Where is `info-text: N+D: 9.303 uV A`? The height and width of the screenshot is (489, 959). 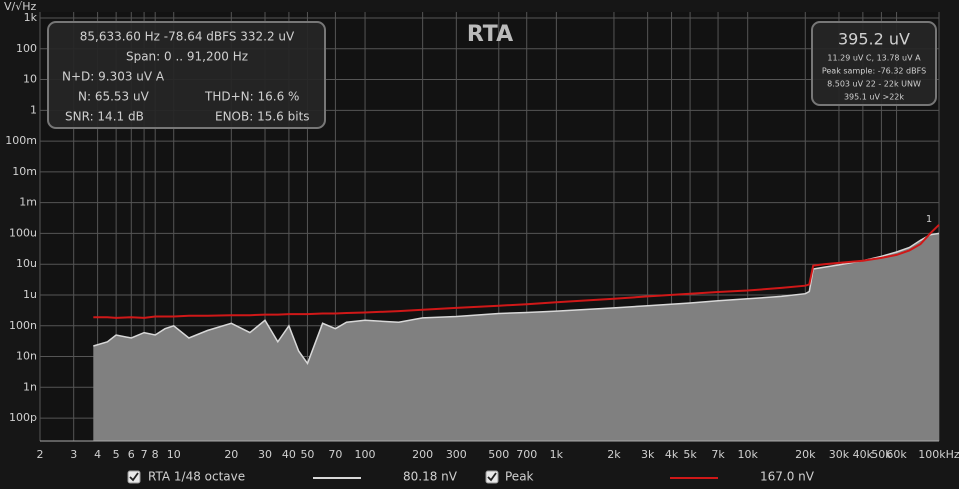 info-text: N+D: 9.303 uV A is located at coordinates (113, 77).